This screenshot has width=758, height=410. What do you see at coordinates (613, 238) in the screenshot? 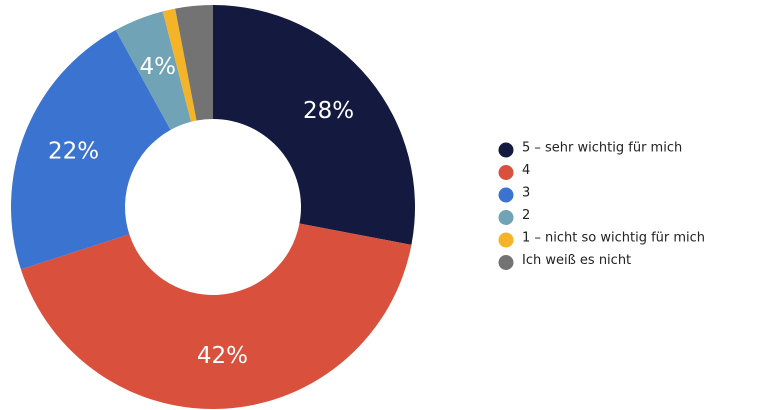
I see `legend-label: 1 – nicht so wichtig für mich` at bounding box center [613, 238].